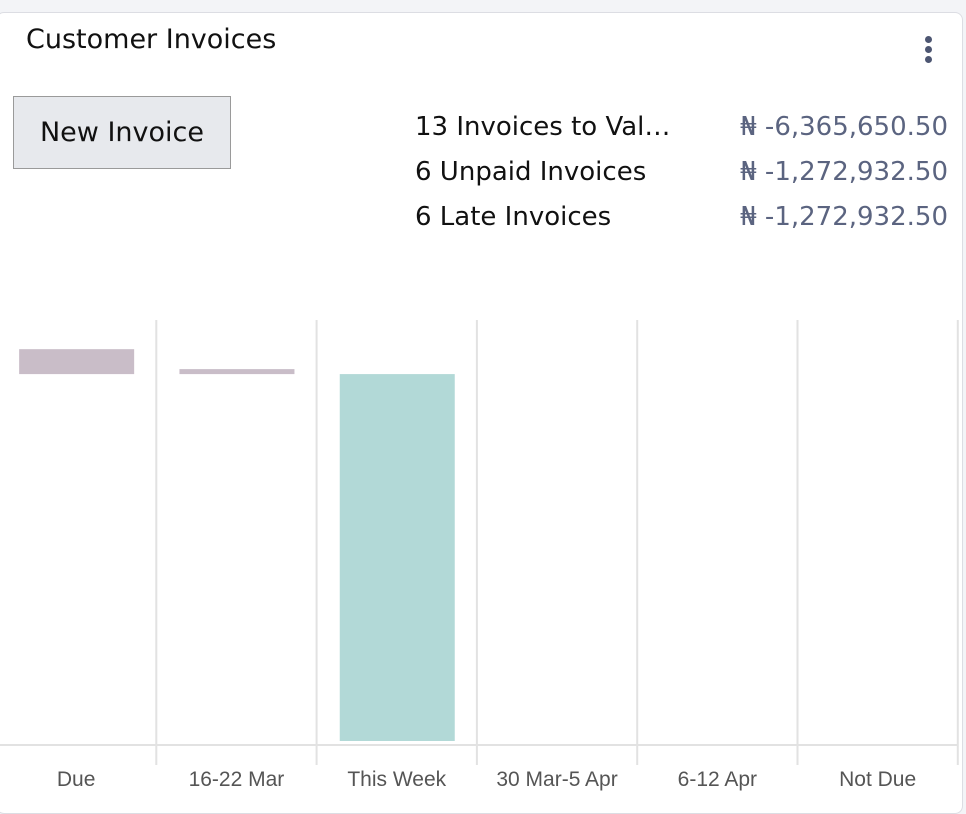  Describe the element at coordinates (237, 779) in the screenshot. I see `x-tick-label: 16-22 Mar` at that location.